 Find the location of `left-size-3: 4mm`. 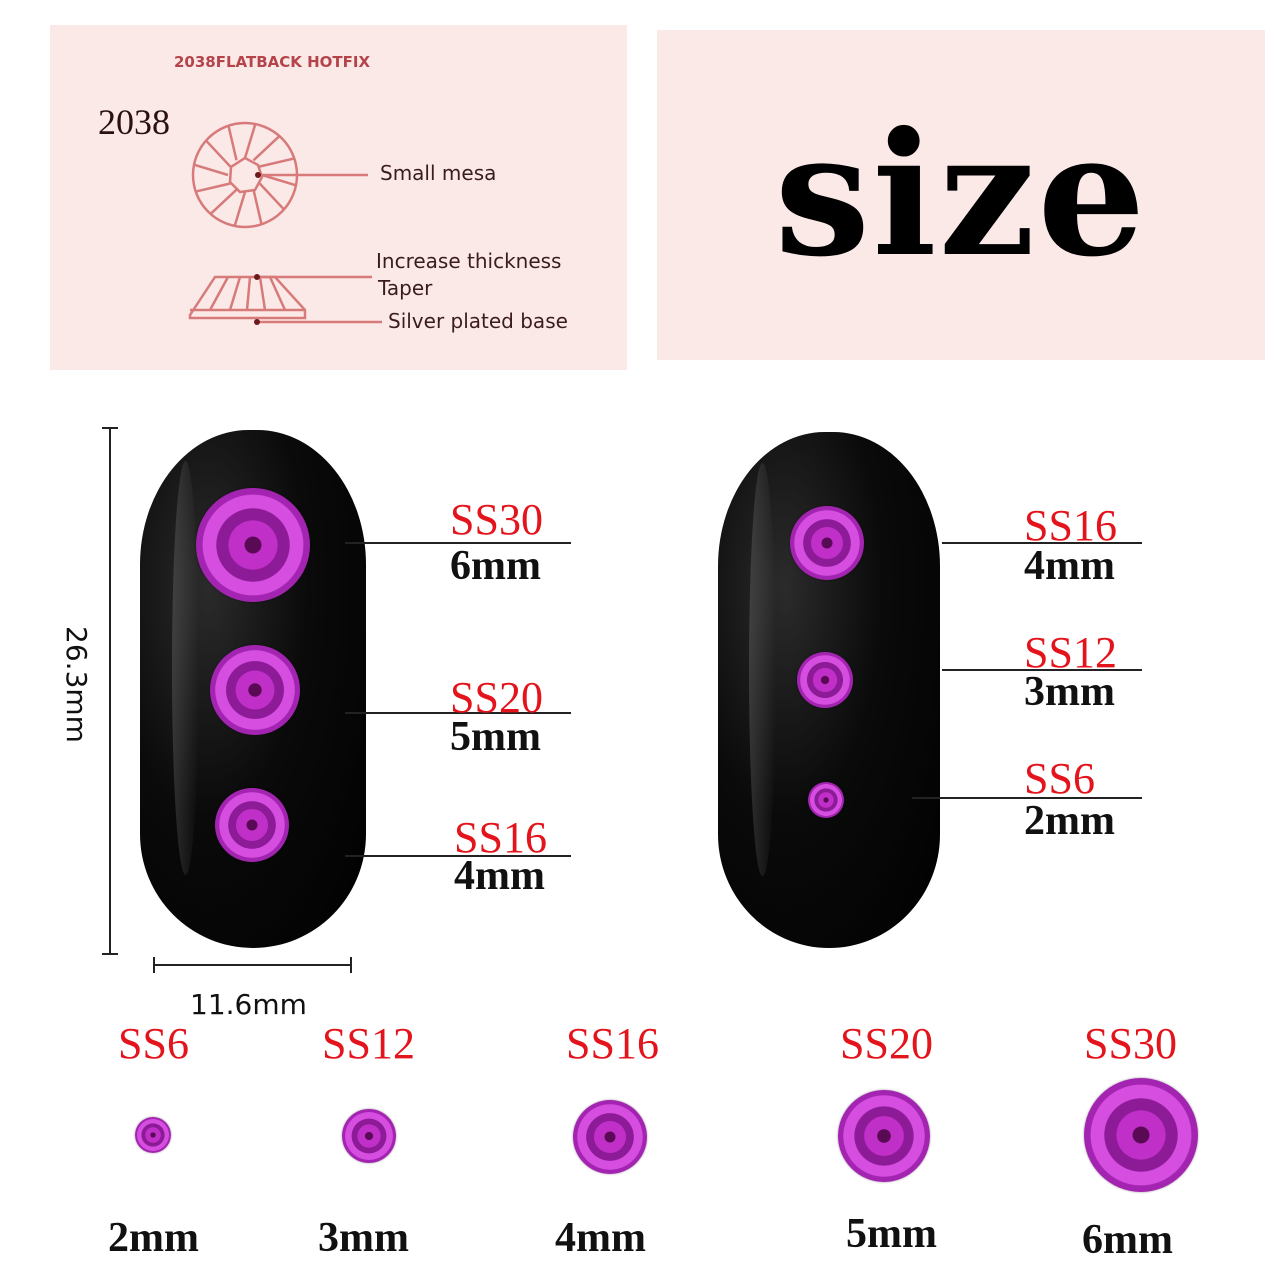

left-size-3: 4mm is located at coordinates (499, 876).